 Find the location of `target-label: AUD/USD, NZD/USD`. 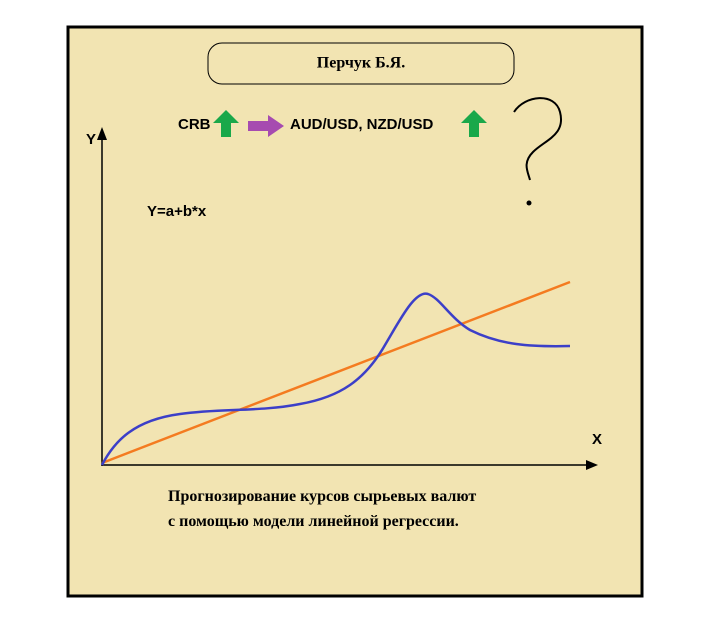

target-label: AUD/USD, NZD/USD is located at coordinates (362, 124).